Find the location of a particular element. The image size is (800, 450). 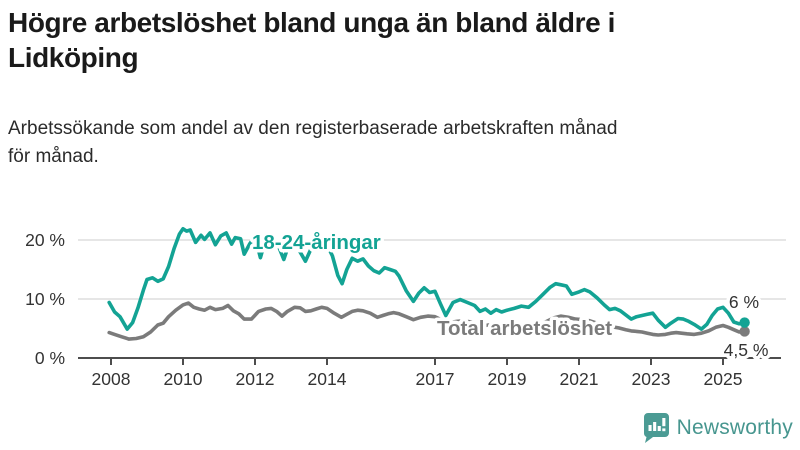

end-value-label-youth: 6 % is located at coordinates (744, 302).